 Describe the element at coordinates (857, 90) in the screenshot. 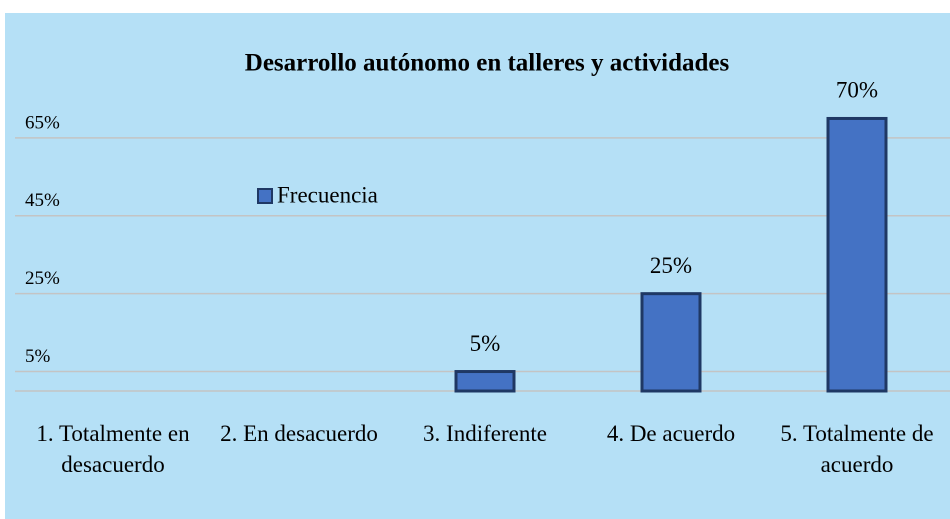

I see `data-label: 70%` at that location.